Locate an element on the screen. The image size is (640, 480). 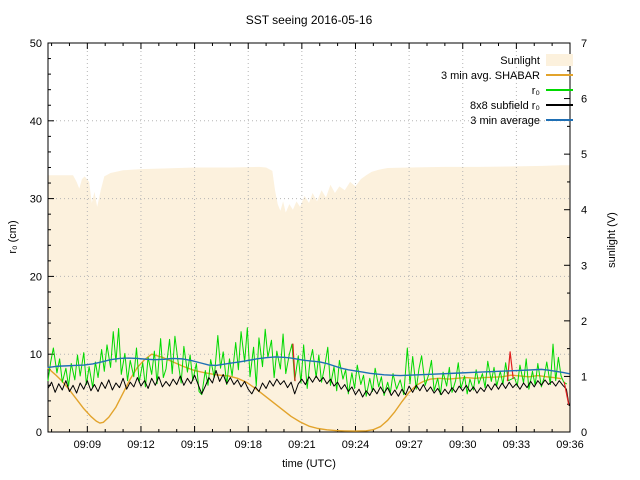
x-tick-label: 09:30 is located at coordinates (463, 445).